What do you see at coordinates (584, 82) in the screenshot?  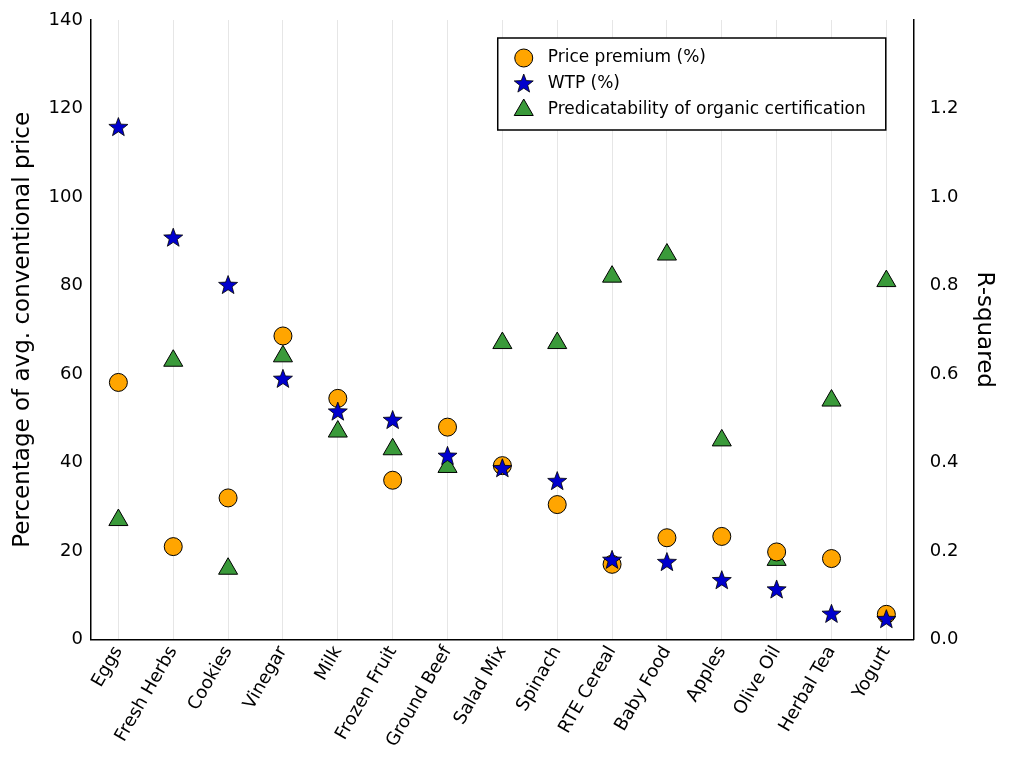 I see `legend-label: WTP (%)` at bounding box center [584, 82].